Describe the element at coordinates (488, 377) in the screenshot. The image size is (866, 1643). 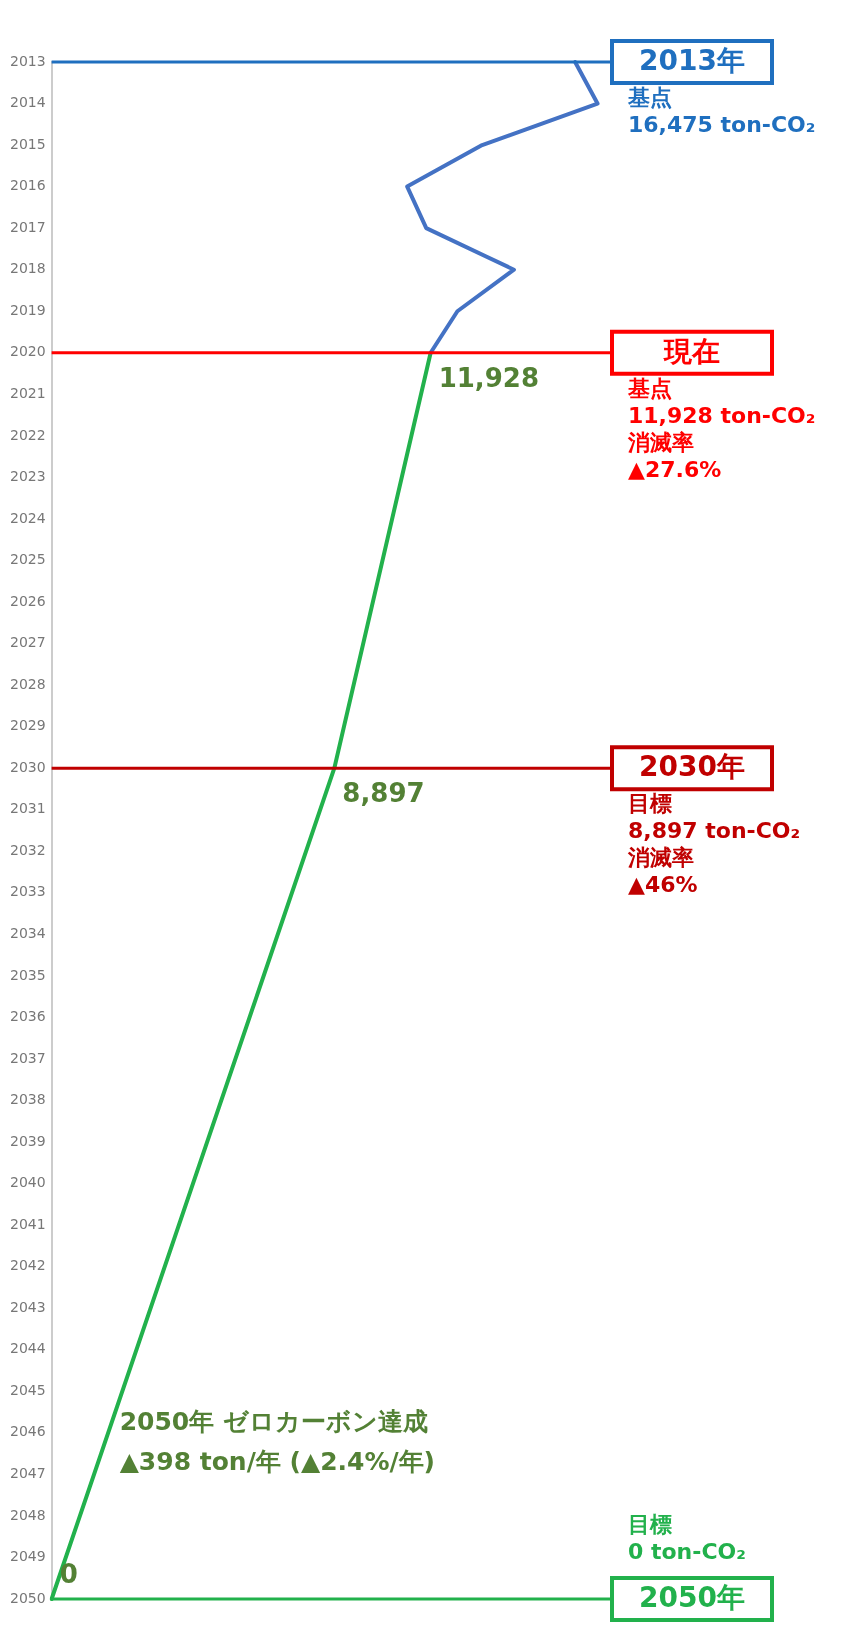
I see `data-label: 11,928` at that location.